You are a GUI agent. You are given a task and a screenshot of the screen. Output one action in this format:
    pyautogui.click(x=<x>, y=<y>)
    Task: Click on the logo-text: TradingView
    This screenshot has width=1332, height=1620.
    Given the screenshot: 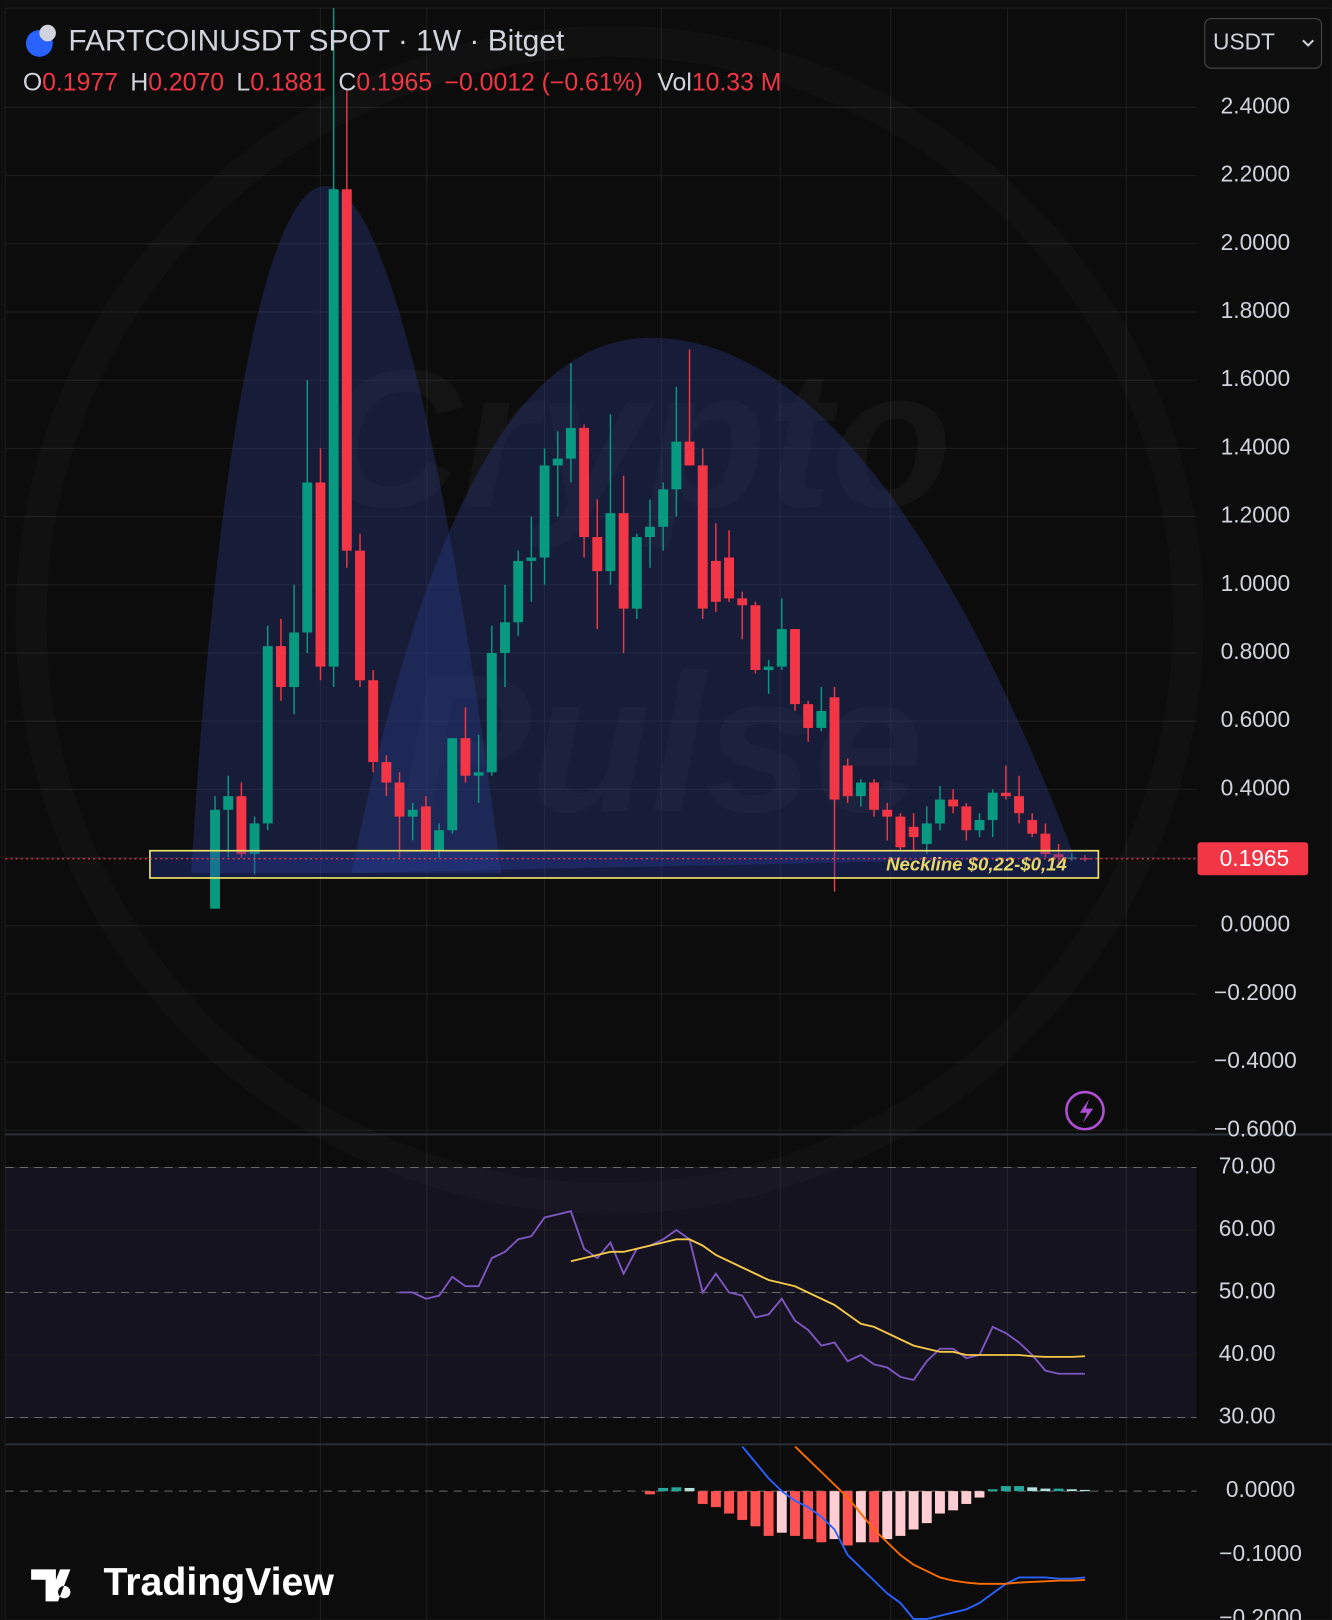 What is the action you would take?
    pyautogui.click(x=218, y=1582)
    